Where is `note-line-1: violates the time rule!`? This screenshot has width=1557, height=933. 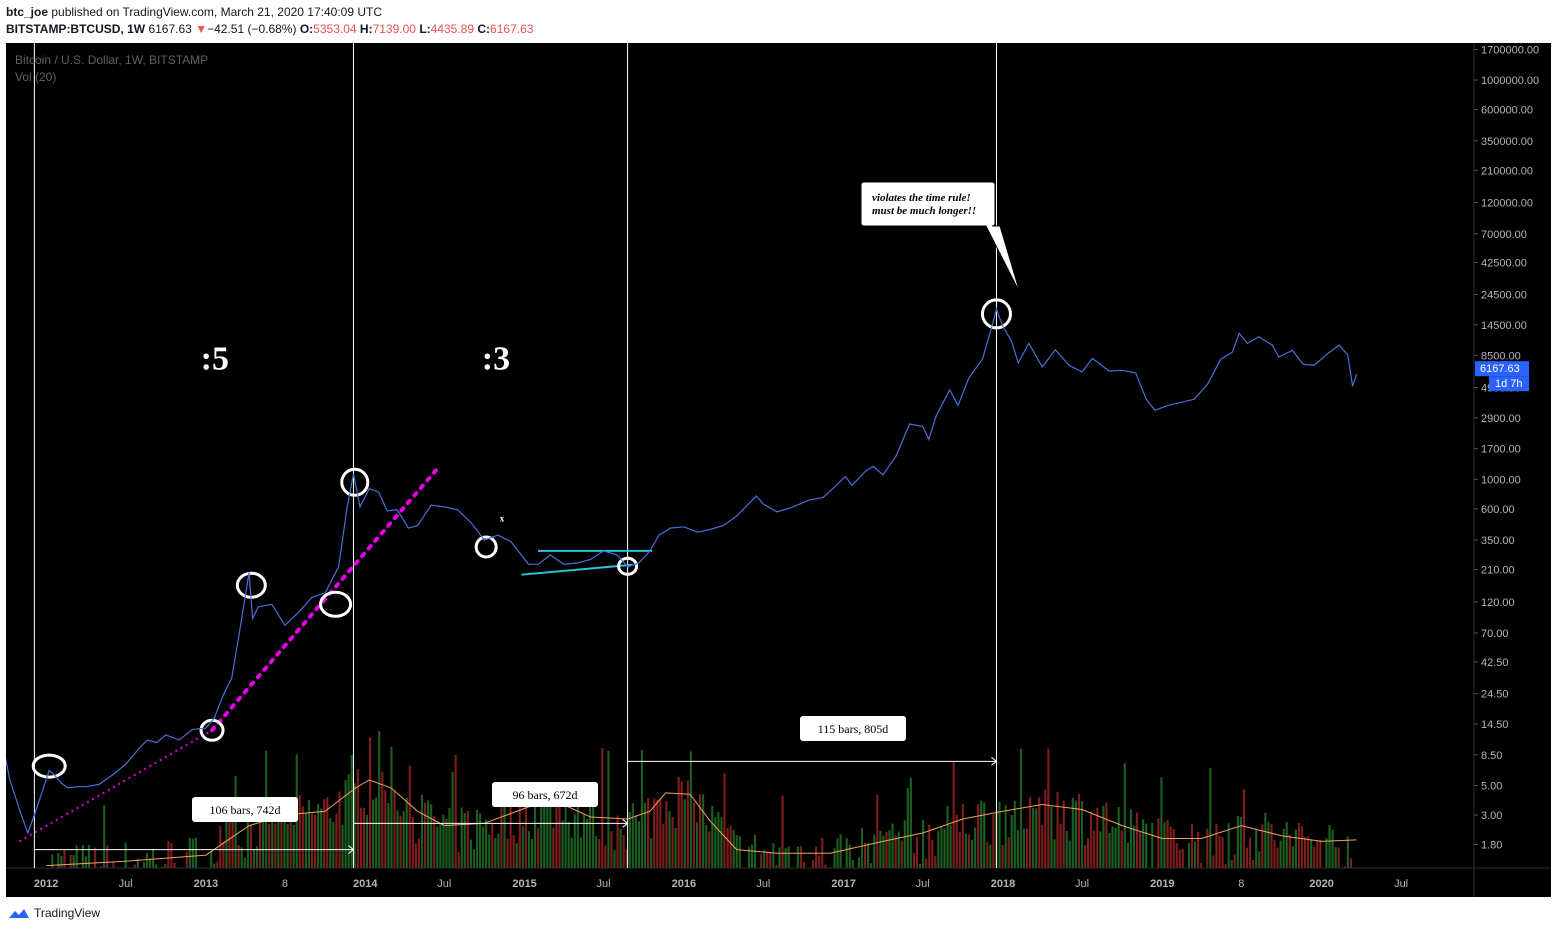 note-line-1: violates the time rule! is located at coordinates (921, 198).